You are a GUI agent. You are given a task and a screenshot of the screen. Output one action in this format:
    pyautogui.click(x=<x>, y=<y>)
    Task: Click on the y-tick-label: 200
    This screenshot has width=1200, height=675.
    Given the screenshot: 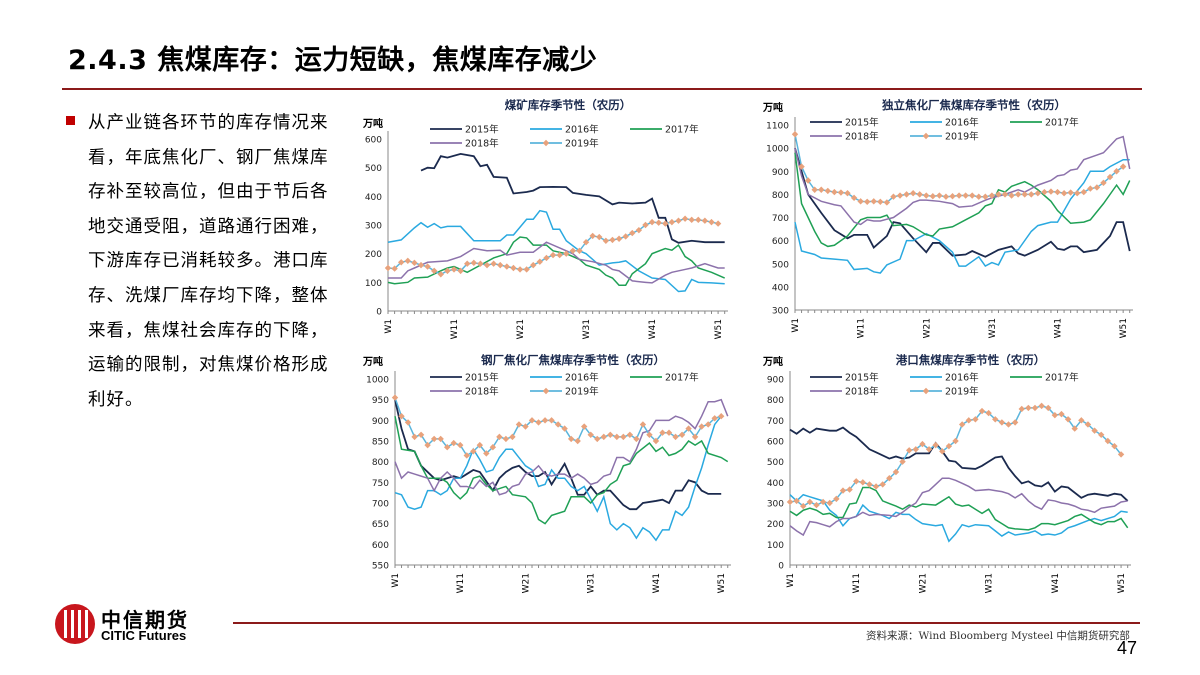 What is the action you would take?
    pyautogui.click(x=373, y=255)
    